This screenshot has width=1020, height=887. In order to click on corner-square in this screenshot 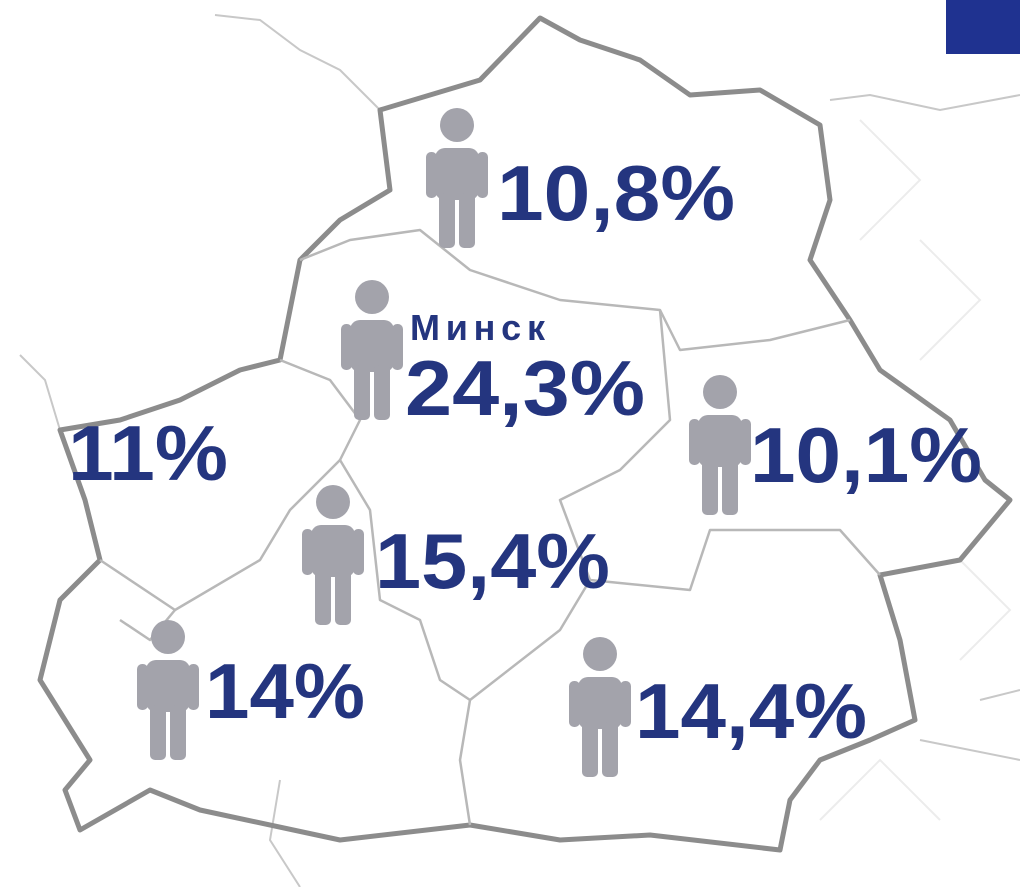, I will do `click(983, 27)`.